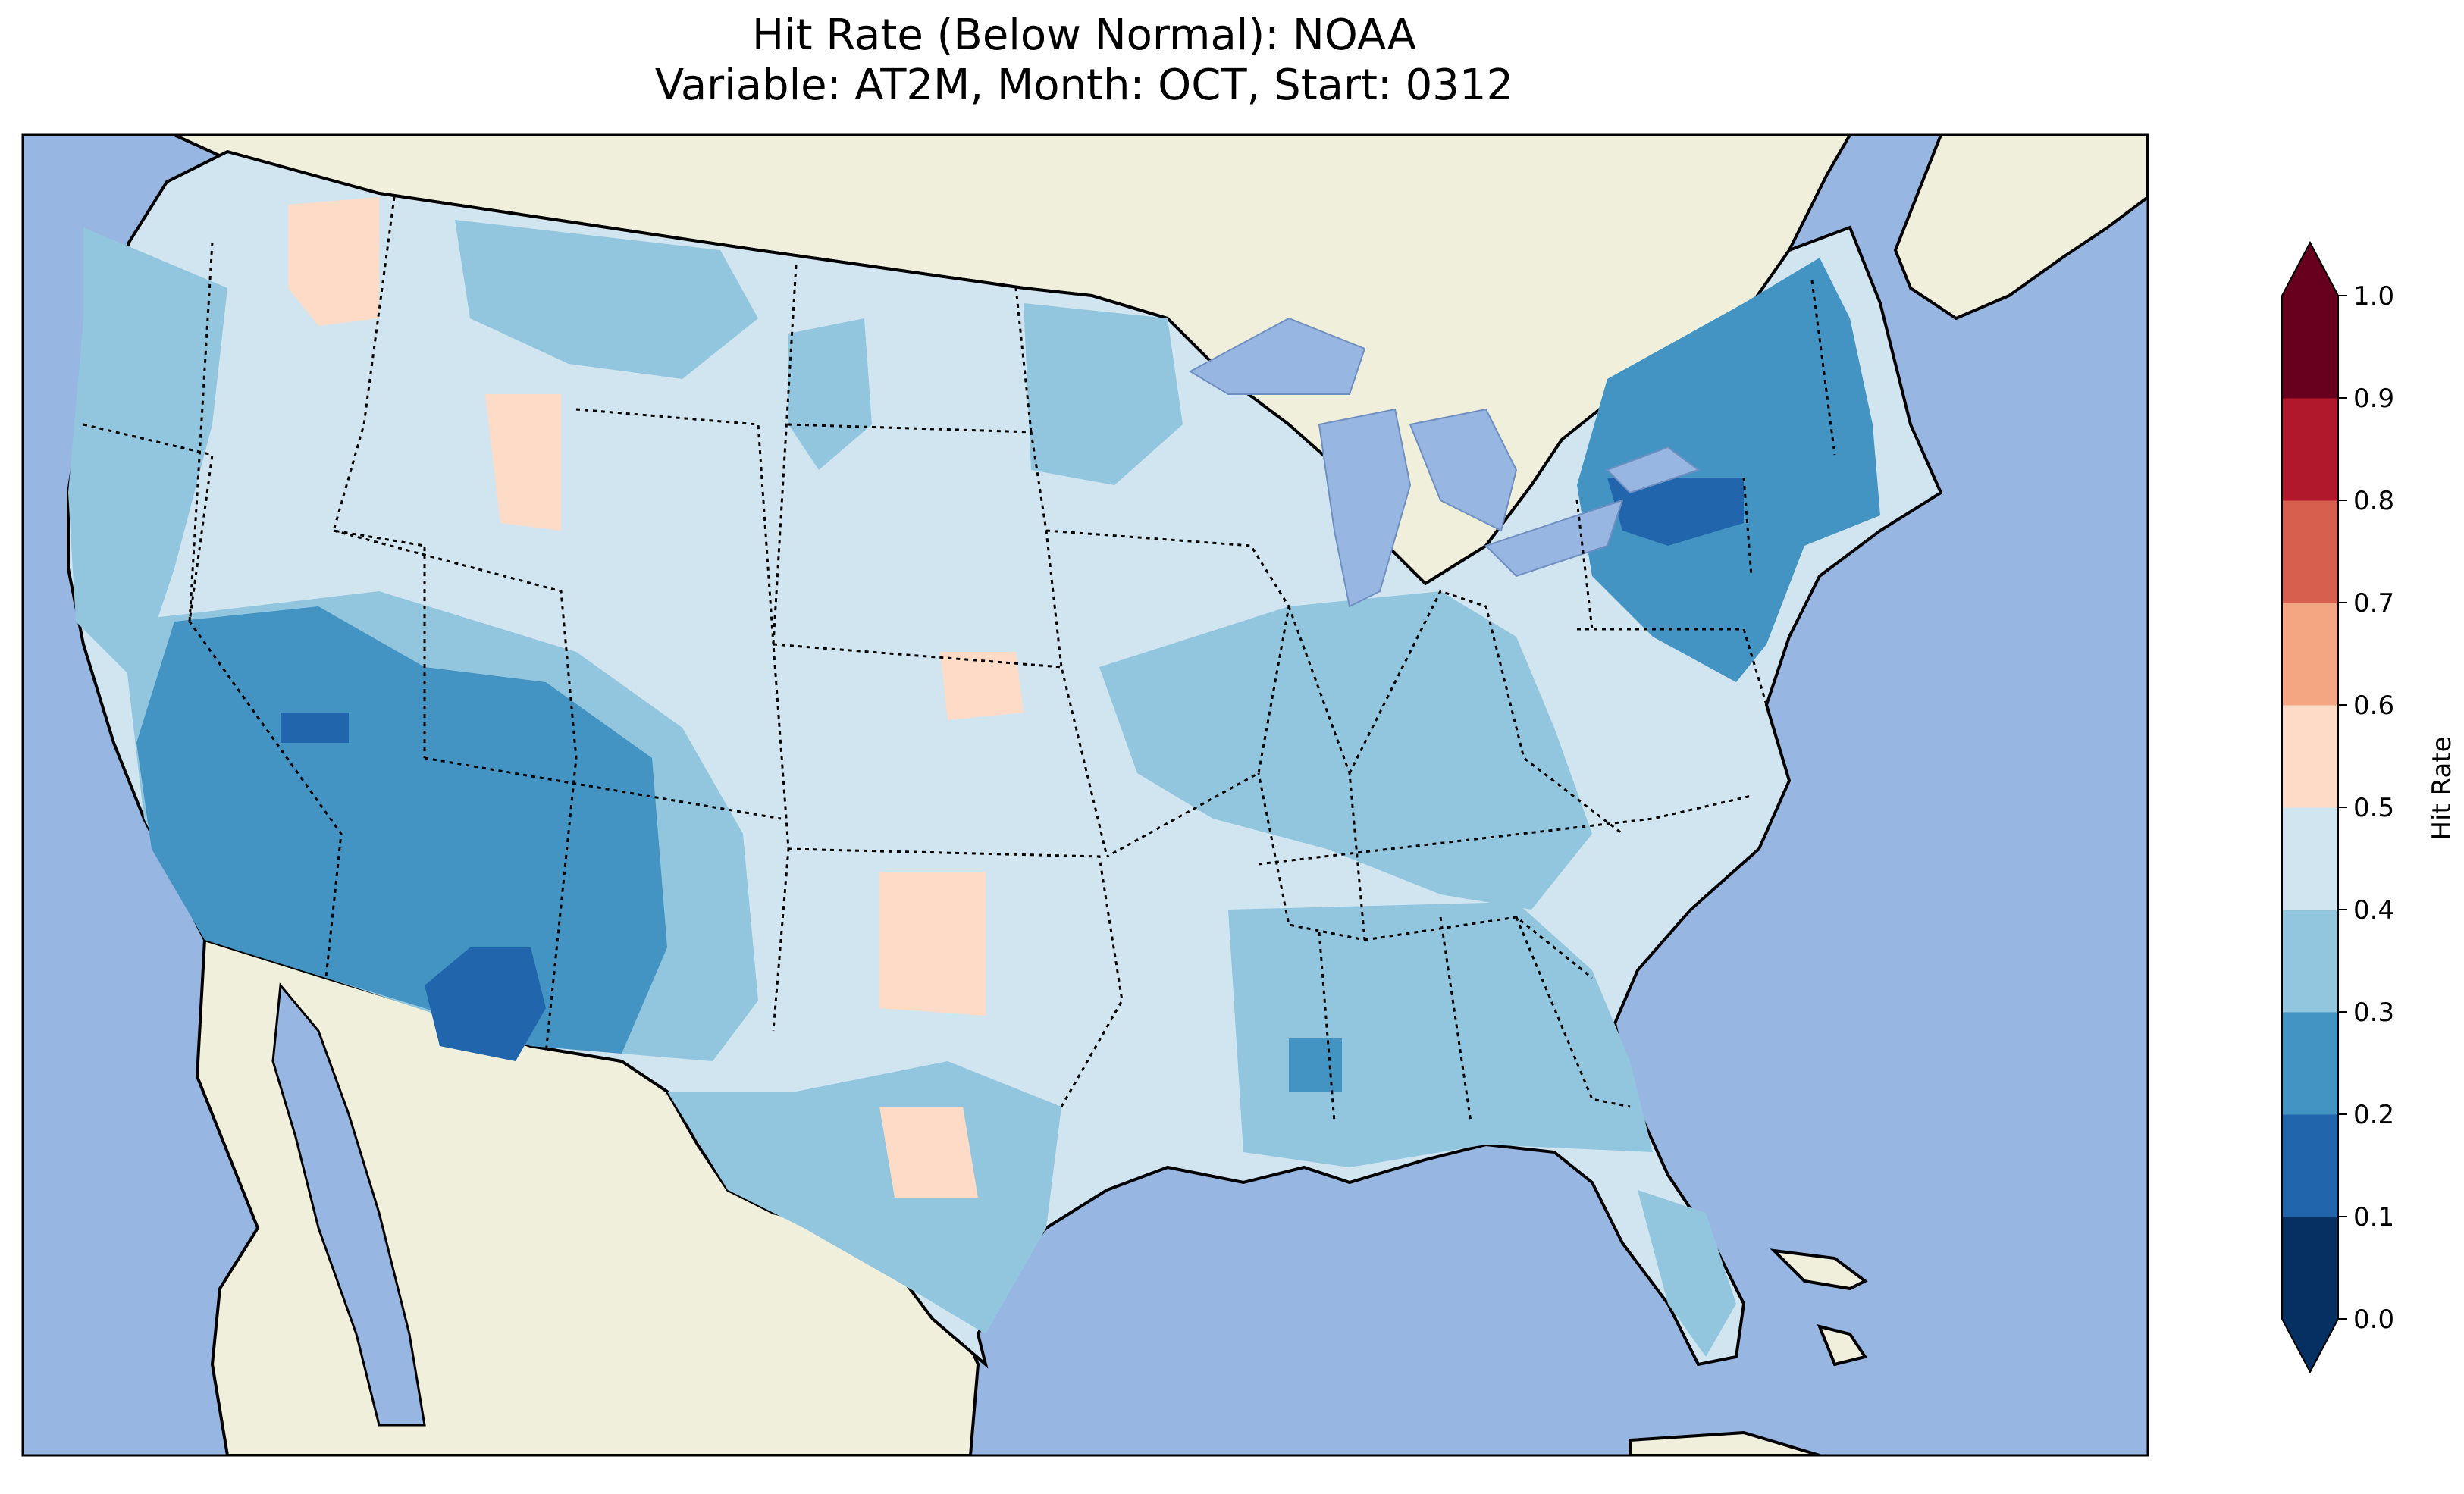 The height and width of the screenshot is (1494, 2464). Describe the element at coordinates (932, 944) in the screenshot. I see `region-okla-high` at that location.